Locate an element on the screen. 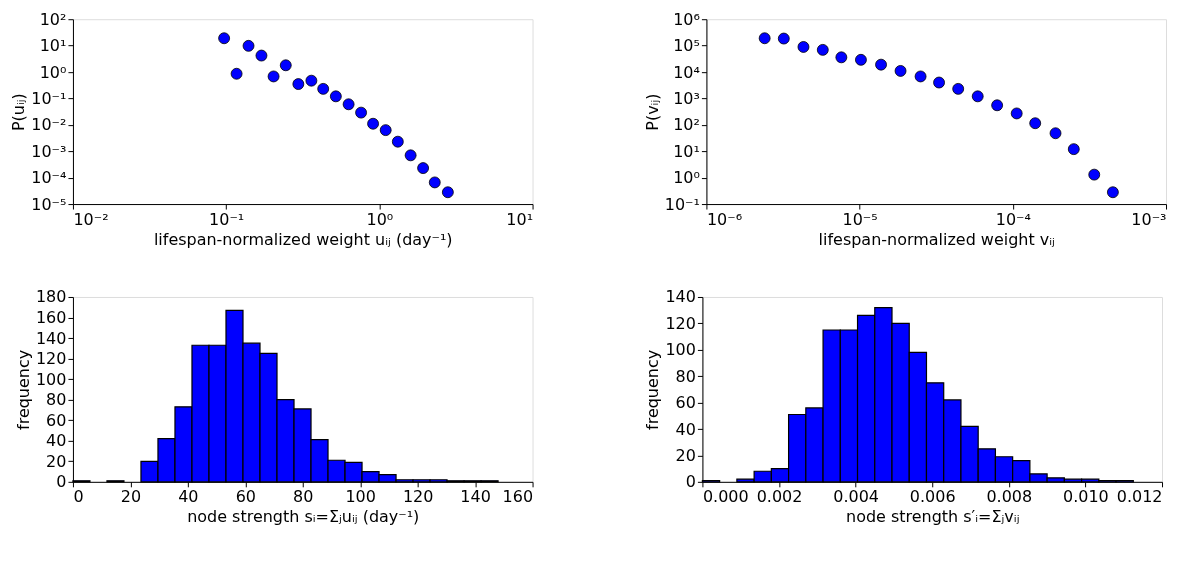  x-tick-label: 10⁻⁵ is located at coordinates (860, 219).